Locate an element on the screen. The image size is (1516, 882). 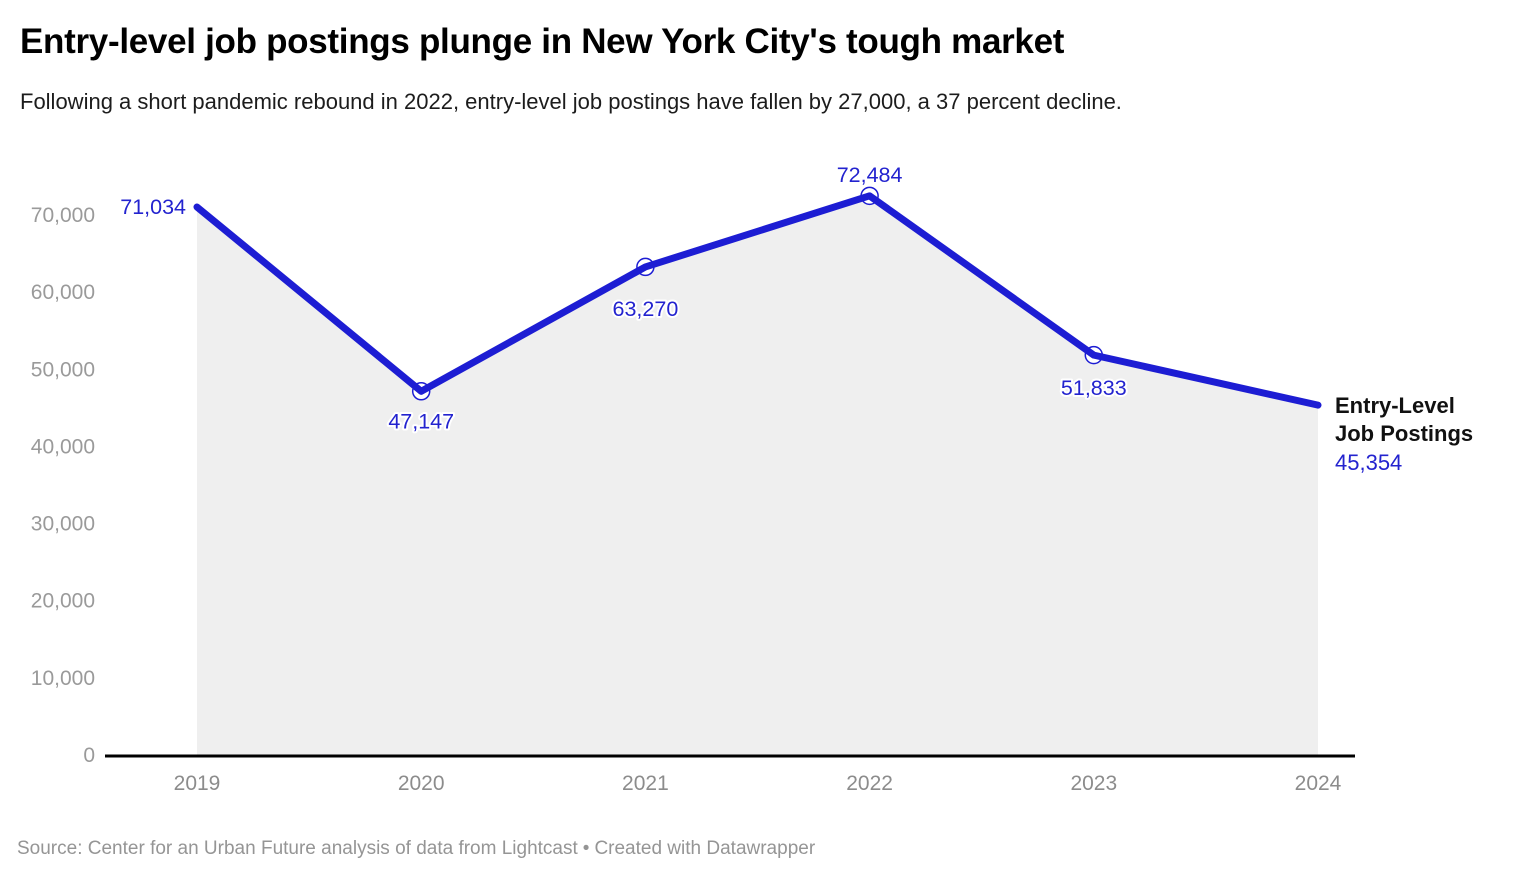
data-label: 63,270 is located at coordinates (646, 309).